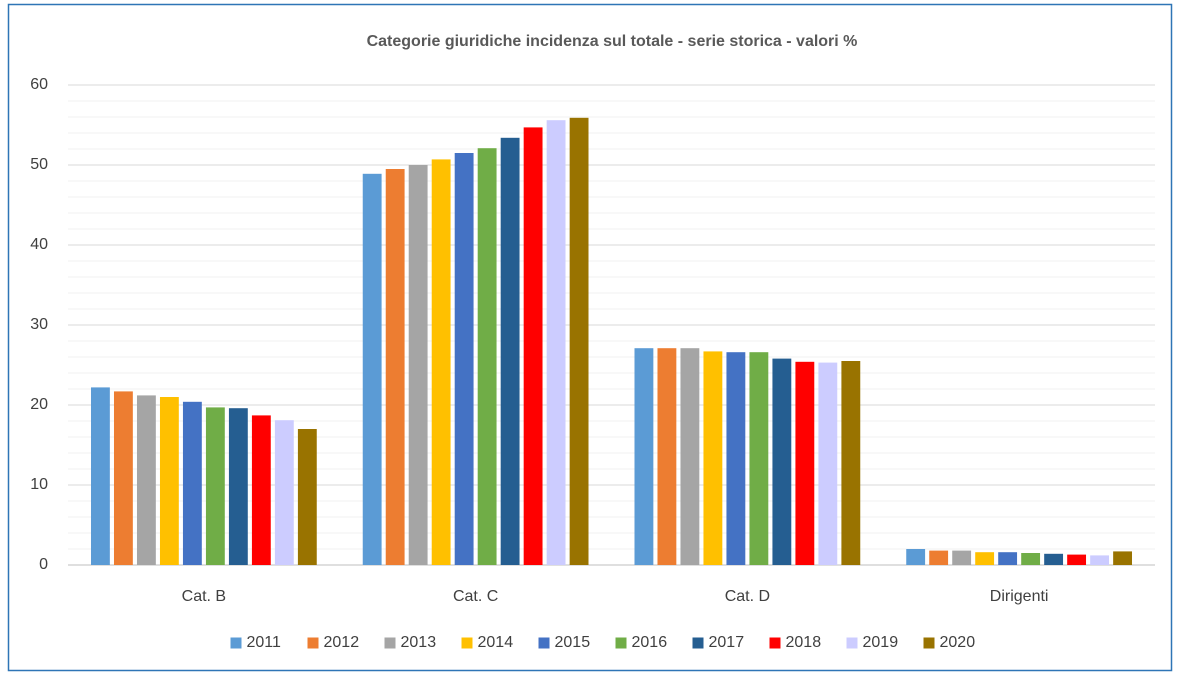 This screenshot has width=1180, height=675. Describe the element at coordinates (727, 642) in the screenshot. I see `legend-label: 2017` at that location.